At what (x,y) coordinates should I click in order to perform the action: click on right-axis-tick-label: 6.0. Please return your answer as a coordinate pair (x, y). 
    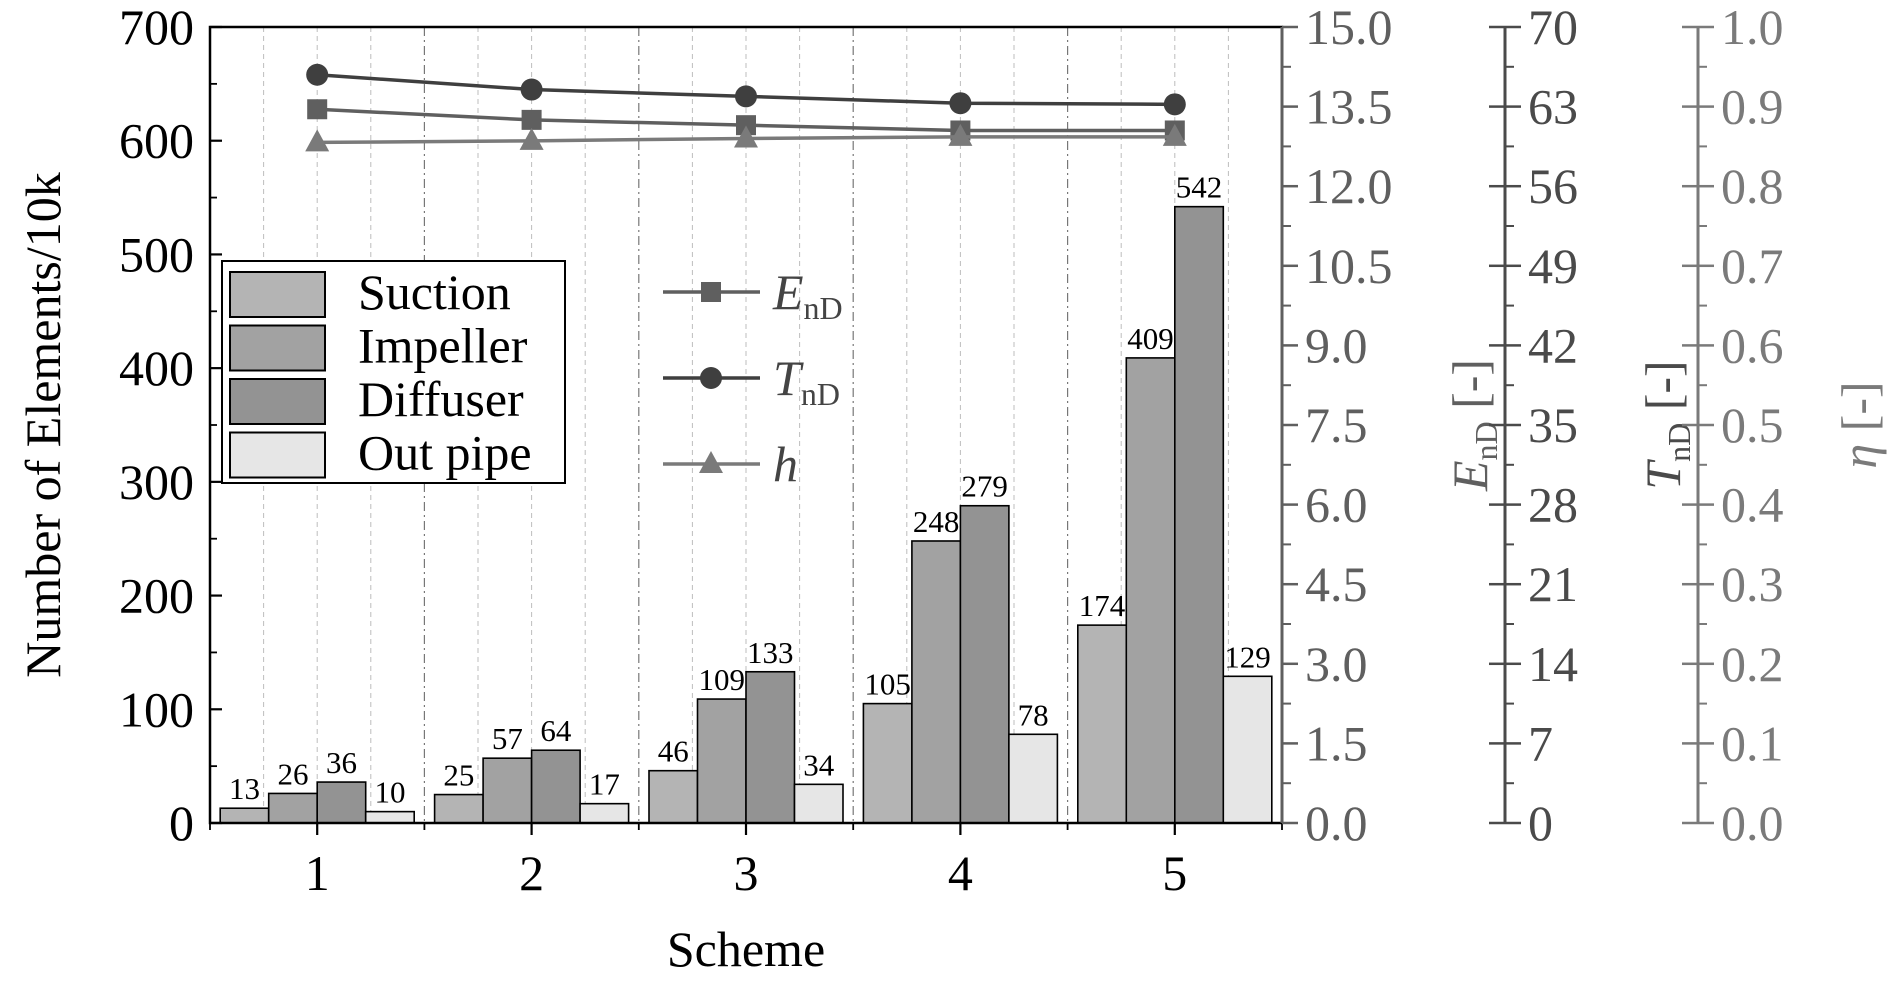
    Looking at the image, I should click on (1336, 505).